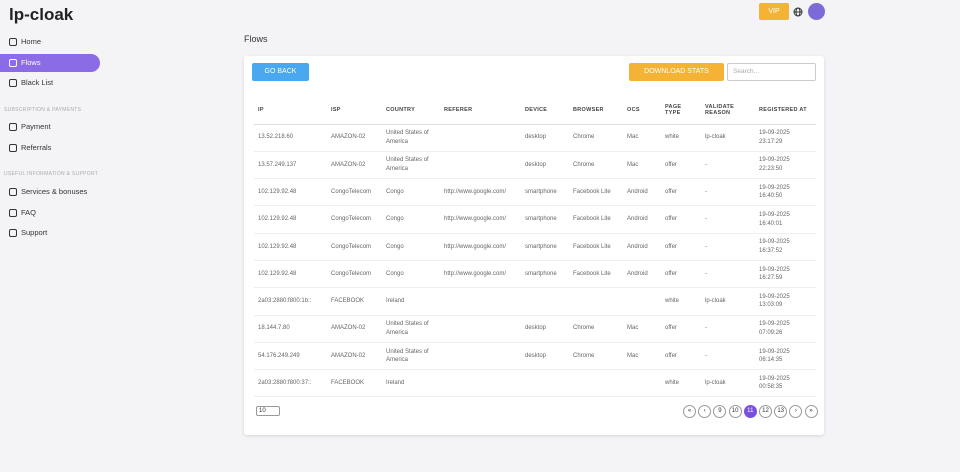 This screenshot has width=960, height=472. Describe the element at coordinates (50, 83) in the screenshot. I see `nav-item: Black List` at that location.